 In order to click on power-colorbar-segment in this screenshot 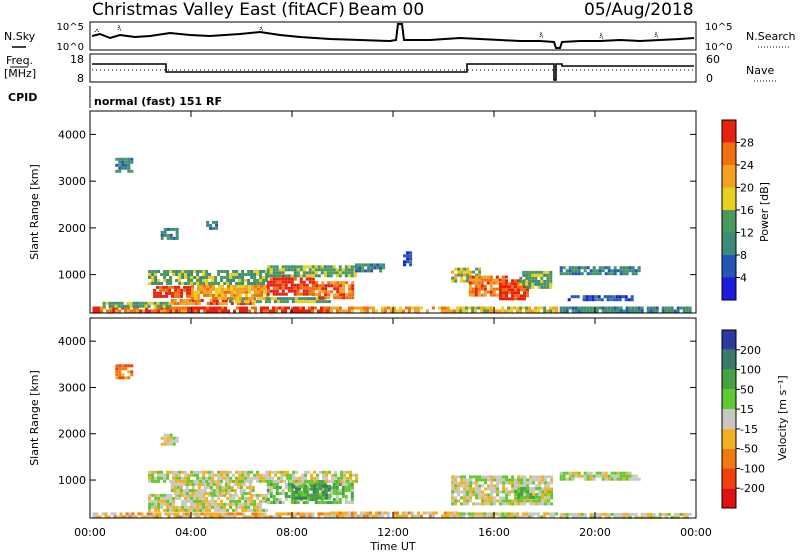, I will do `click(729, 176)`.